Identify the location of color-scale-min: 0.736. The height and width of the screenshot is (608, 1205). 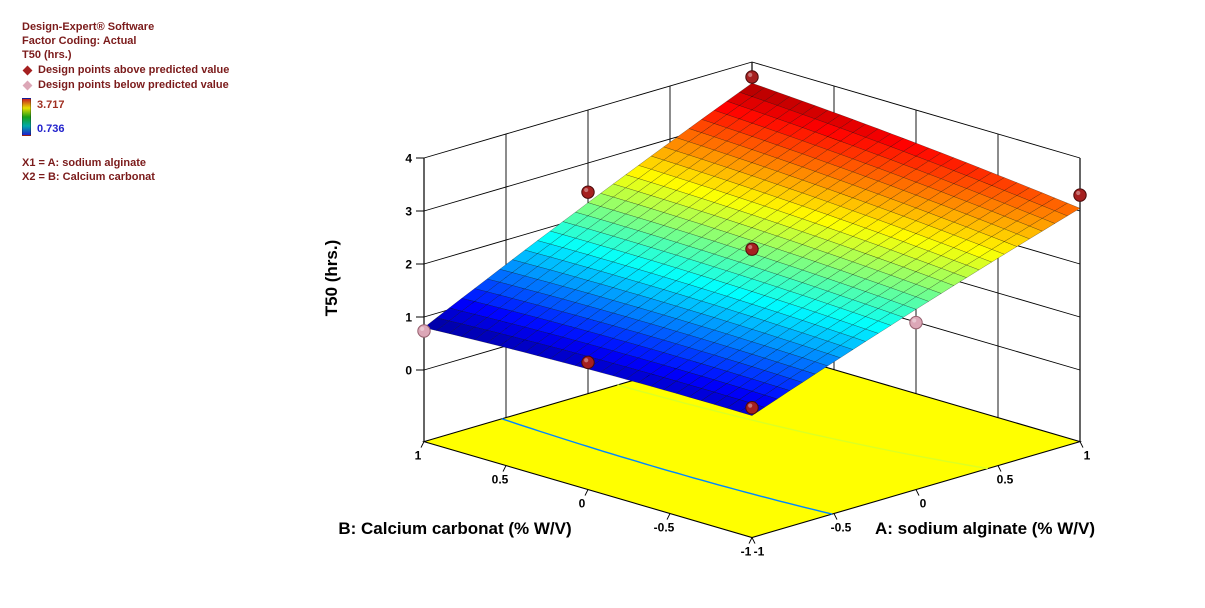
(51, 129).